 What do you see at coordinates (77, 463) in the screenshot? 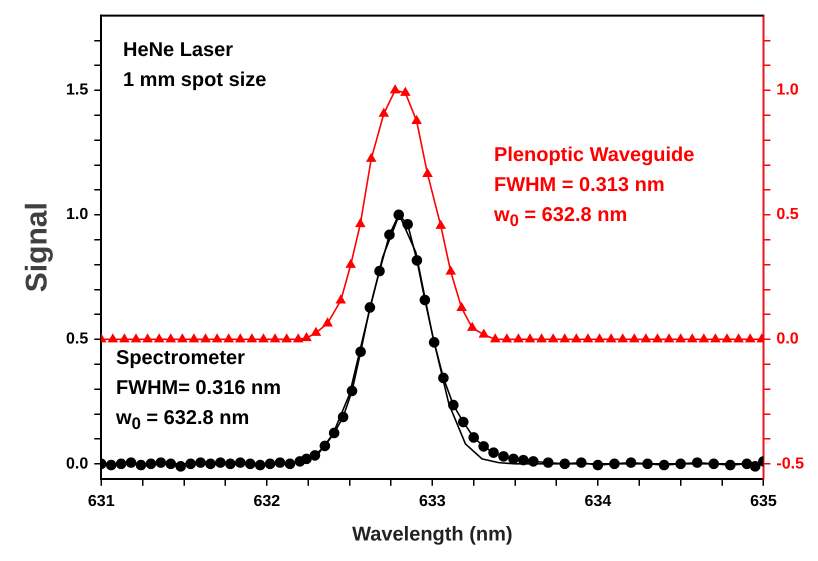
I see `y-tick-label: 0.0` at bounding box center [77, 463].